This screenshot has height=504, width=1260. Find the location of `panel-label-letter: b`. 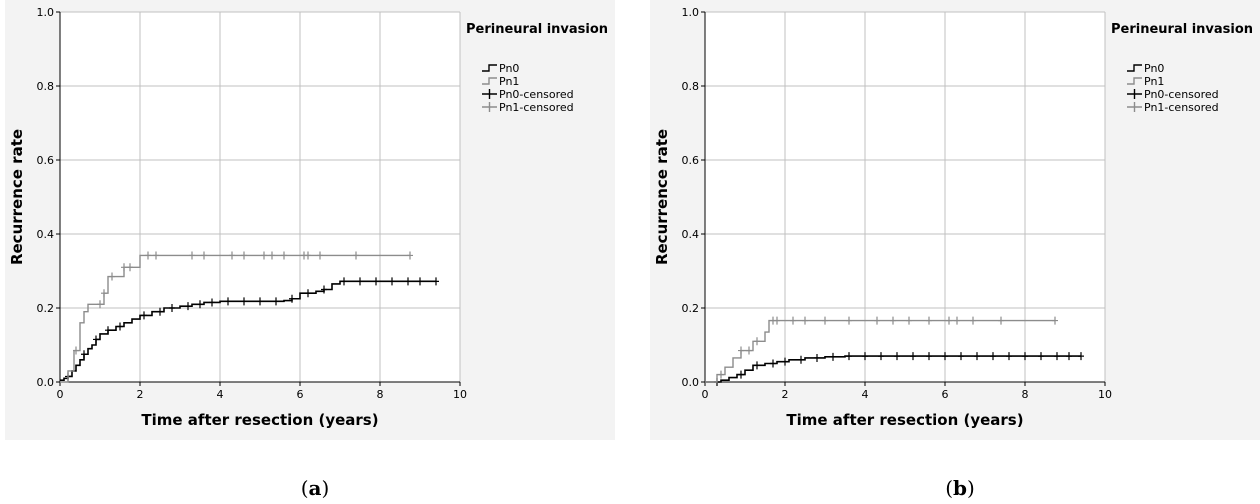

panel-label-letter: b is located at coordinates (960, 488).